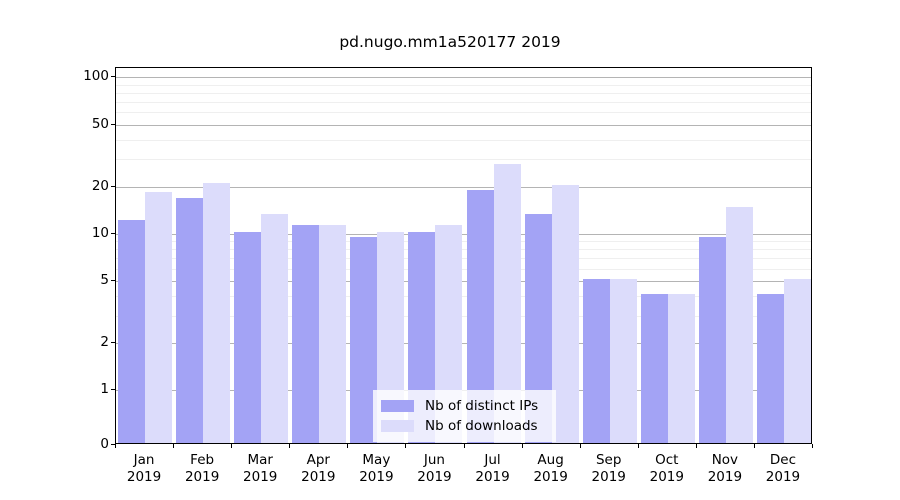 Image resolution: width=900 pixels, height=500 pixels. What do you see at coordinates (464, 406) in the screenshot?
I see `legend-item: Nb of distinct IPs` at bounding box center [464, 406].